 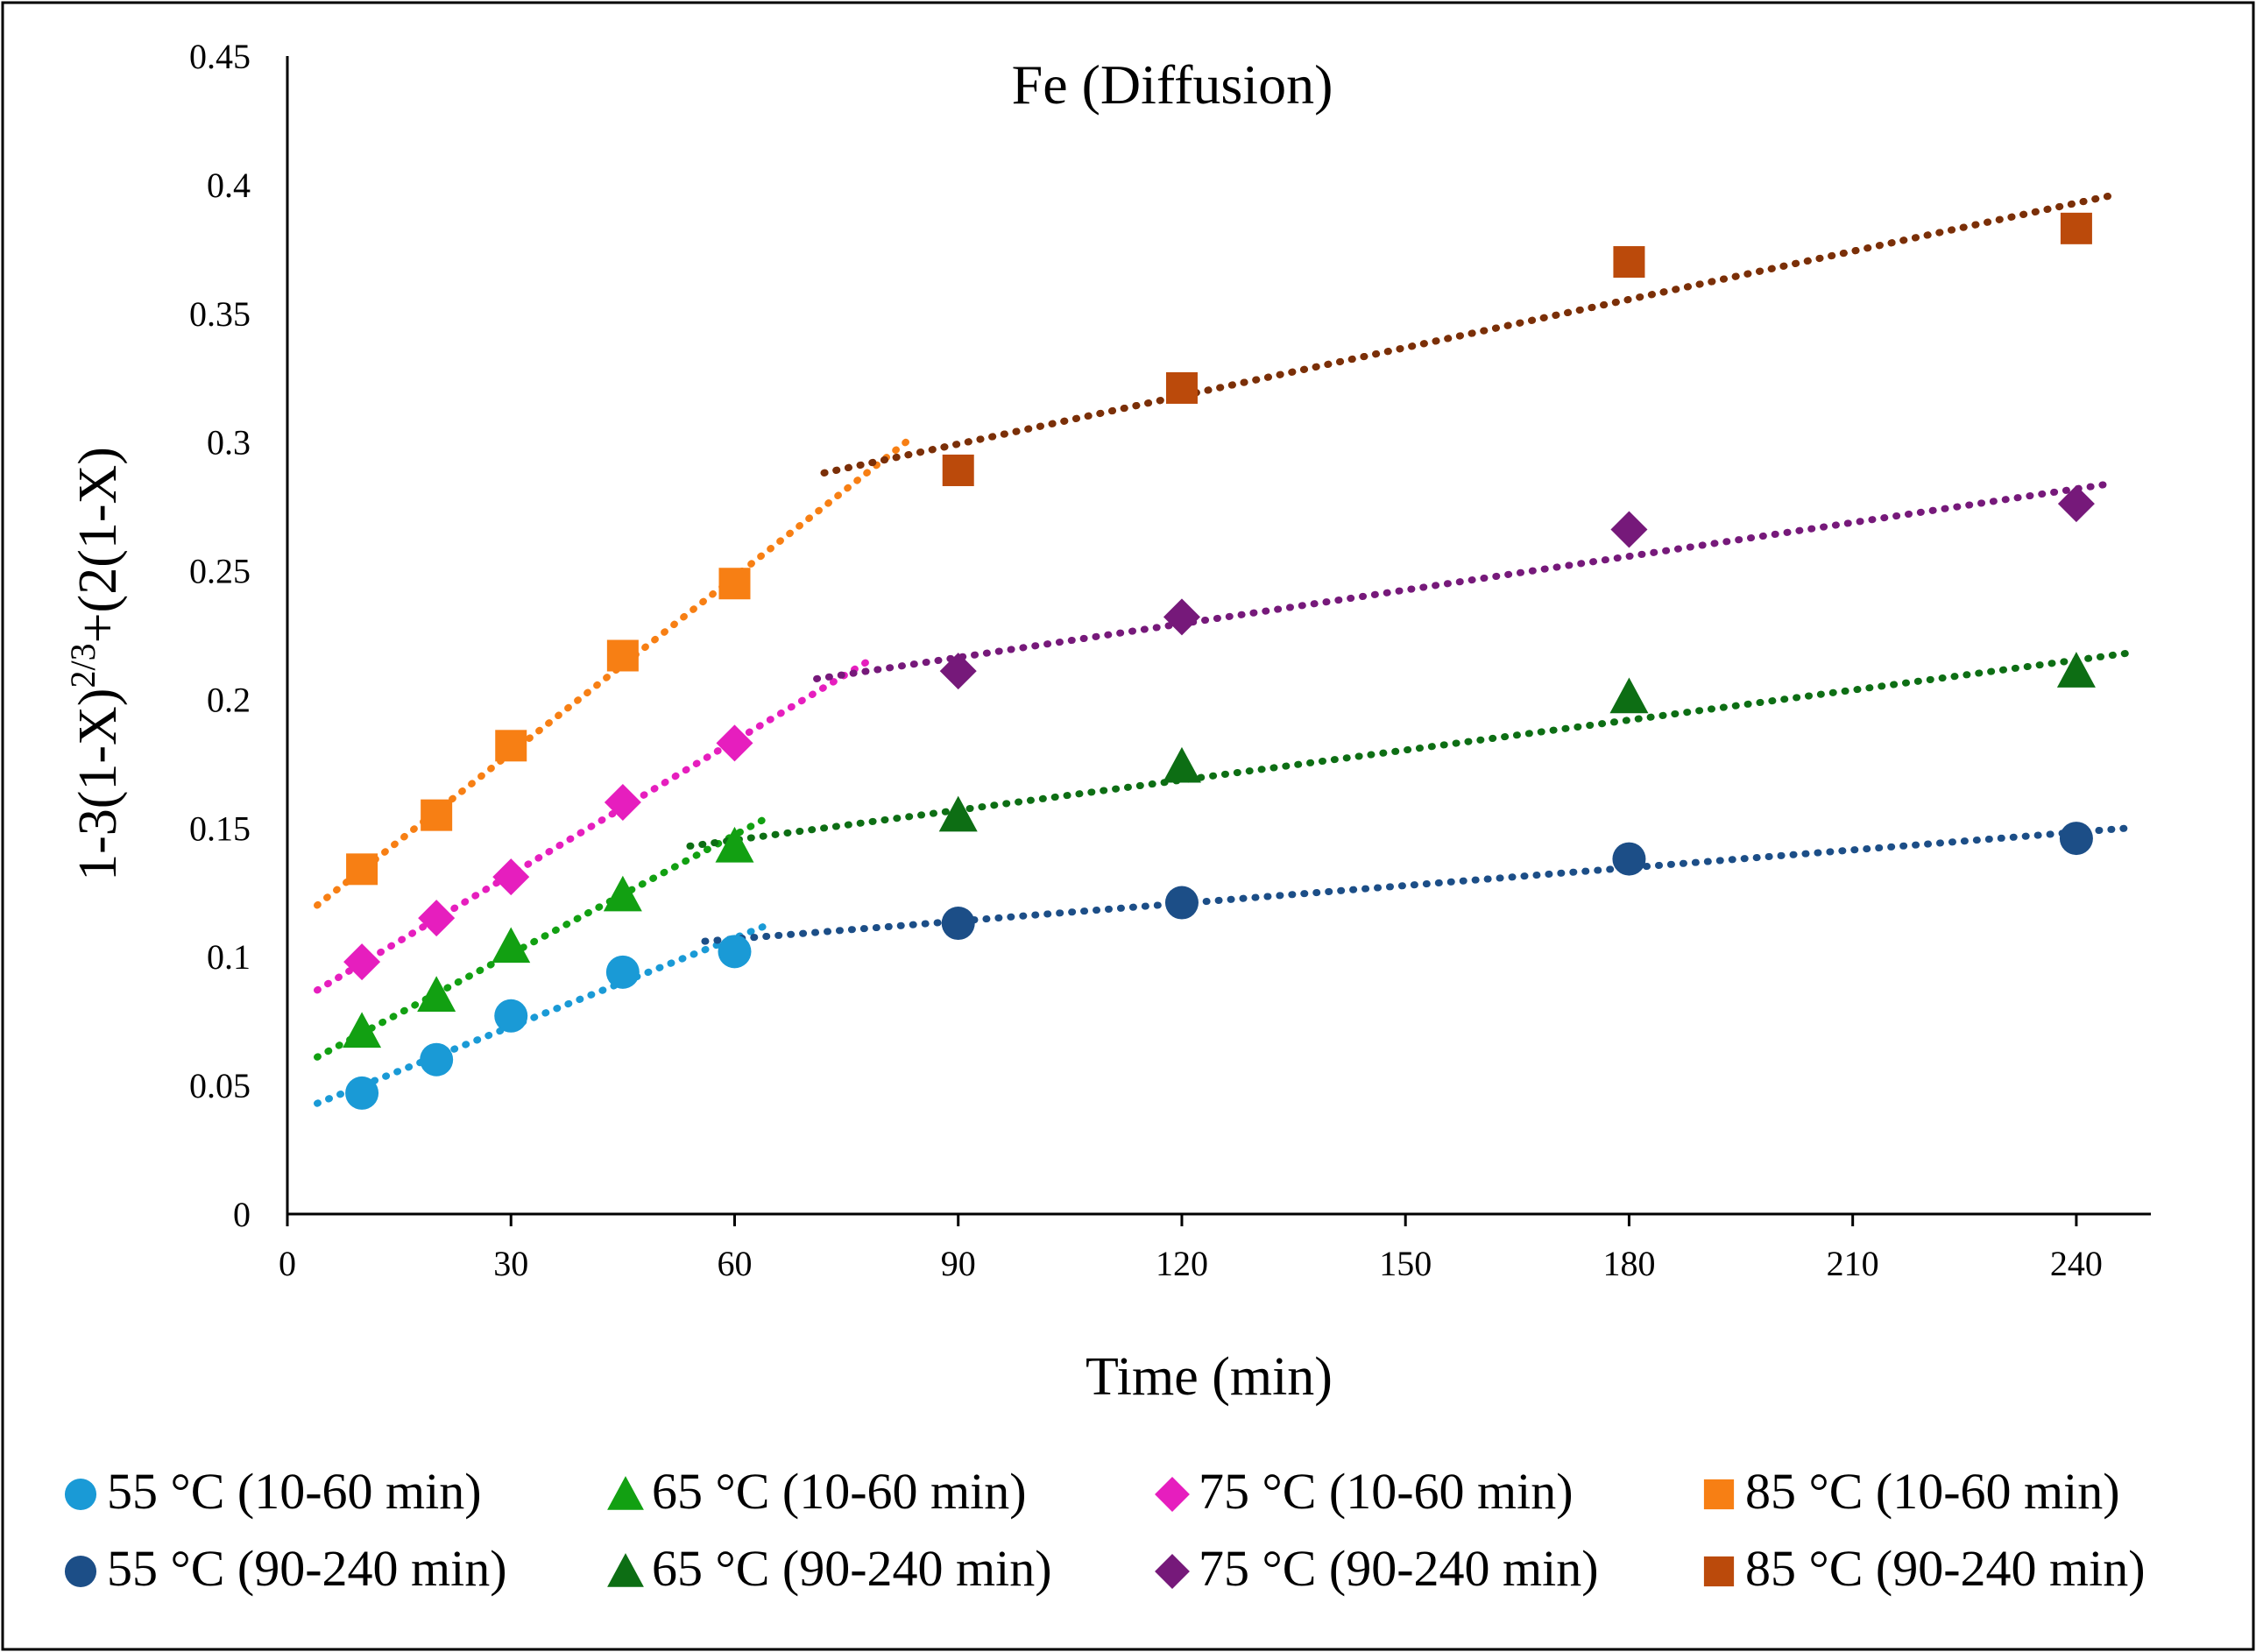 I want to click on y-tick-label: 0, so click(x=242, y=1214).